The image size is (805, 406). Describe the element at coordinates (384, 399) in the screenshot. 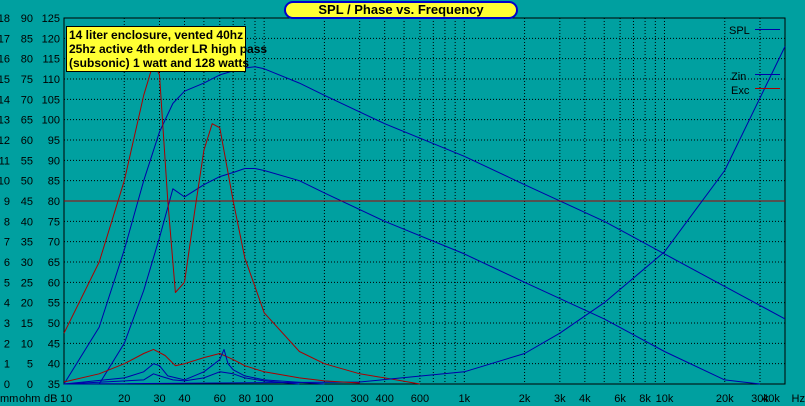

I see `x-tick-label: 400` at that location.